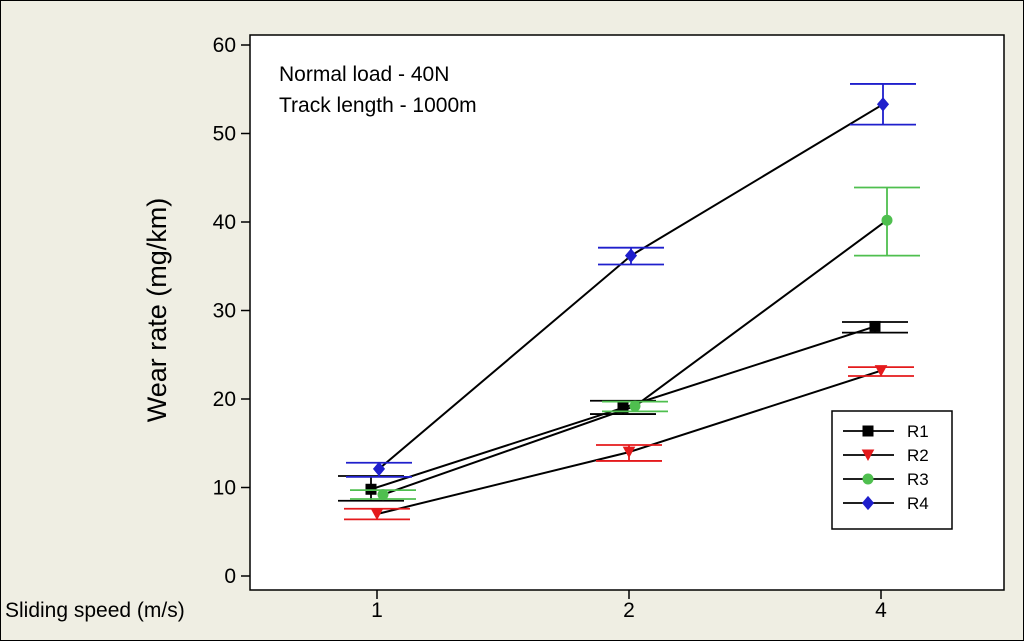  I want to click on x-tick-label: 2, so click(629, 610).